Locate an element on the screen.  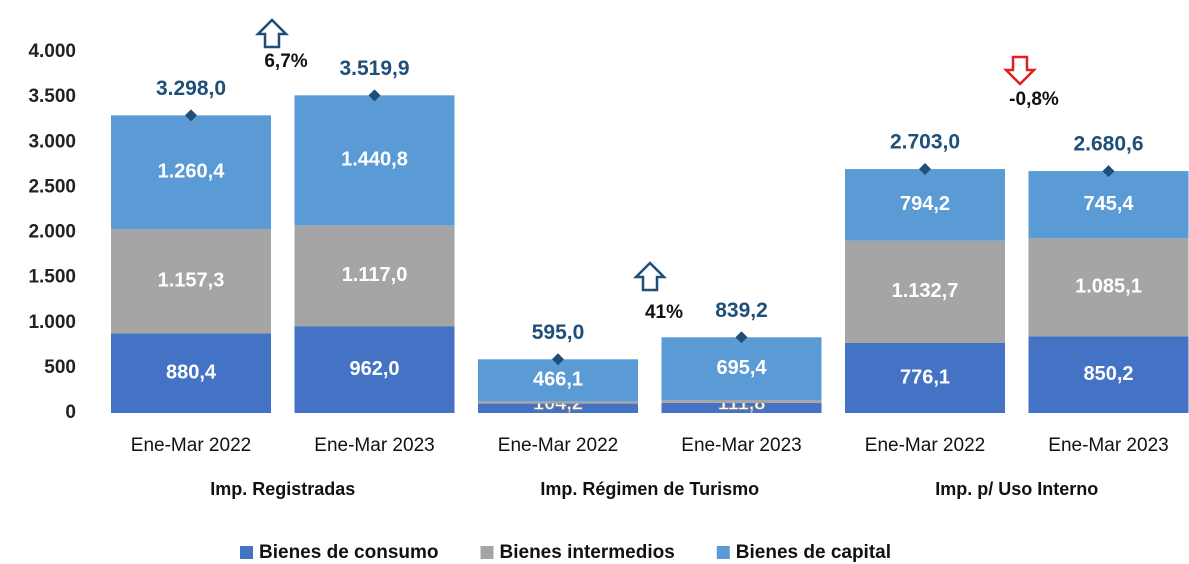
segment-label: 962,0 is located at coordinates (374, 369).